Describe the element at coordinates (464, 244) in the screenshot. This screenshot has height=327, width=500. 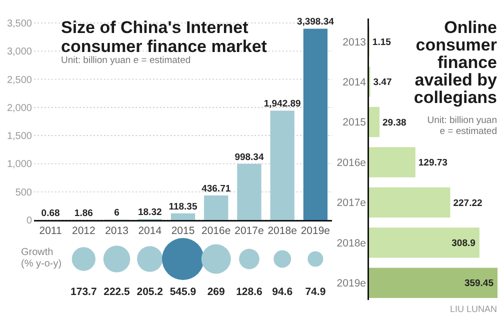
I see `data-label: 308.9` at that location.